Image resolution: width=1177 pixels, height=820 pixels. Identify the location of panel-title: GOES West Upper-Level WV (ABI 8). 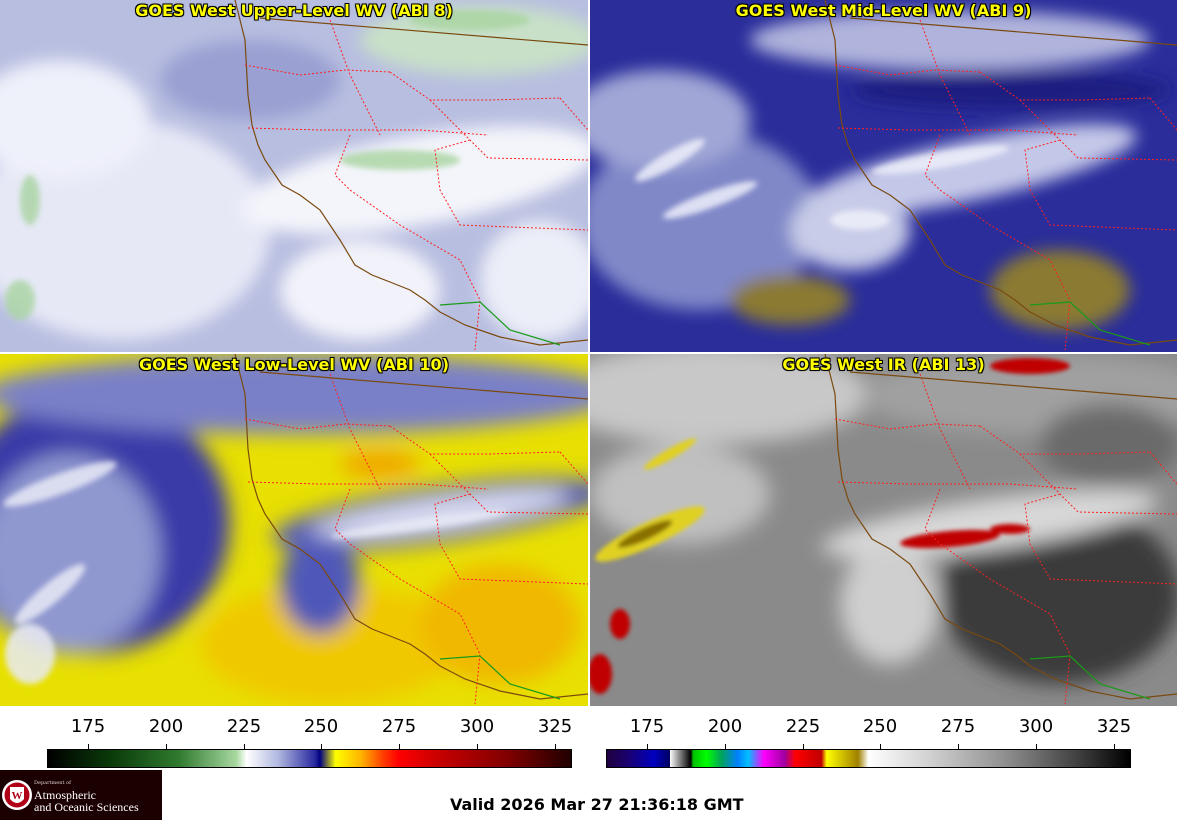
(294, 10).